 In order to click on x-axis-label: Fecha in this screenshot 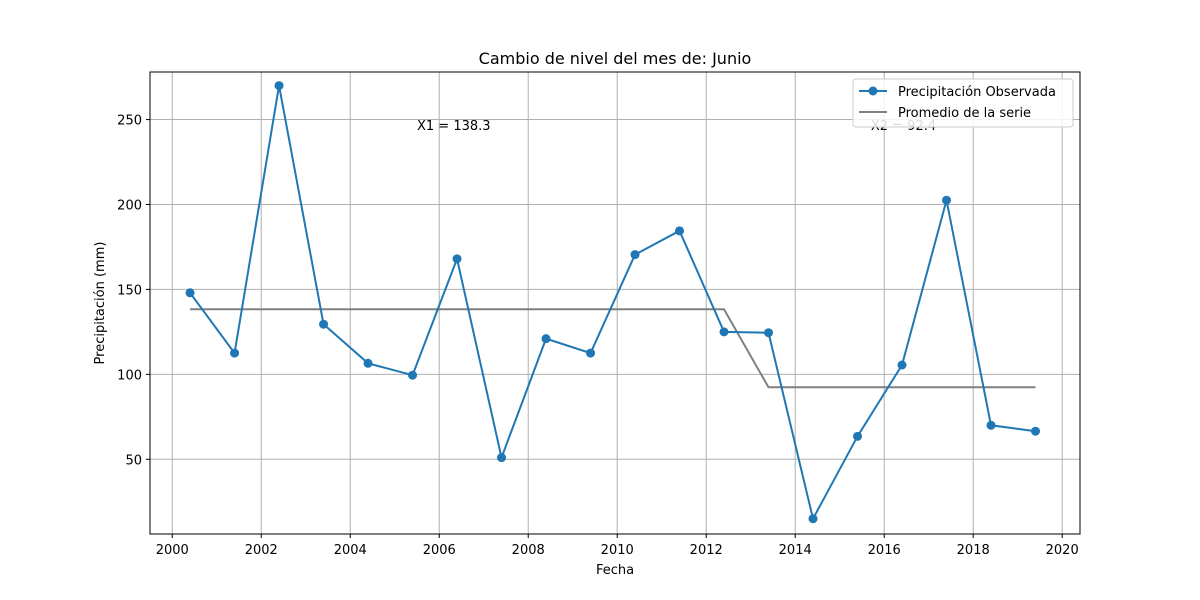, I will do `click(615, 570)`.